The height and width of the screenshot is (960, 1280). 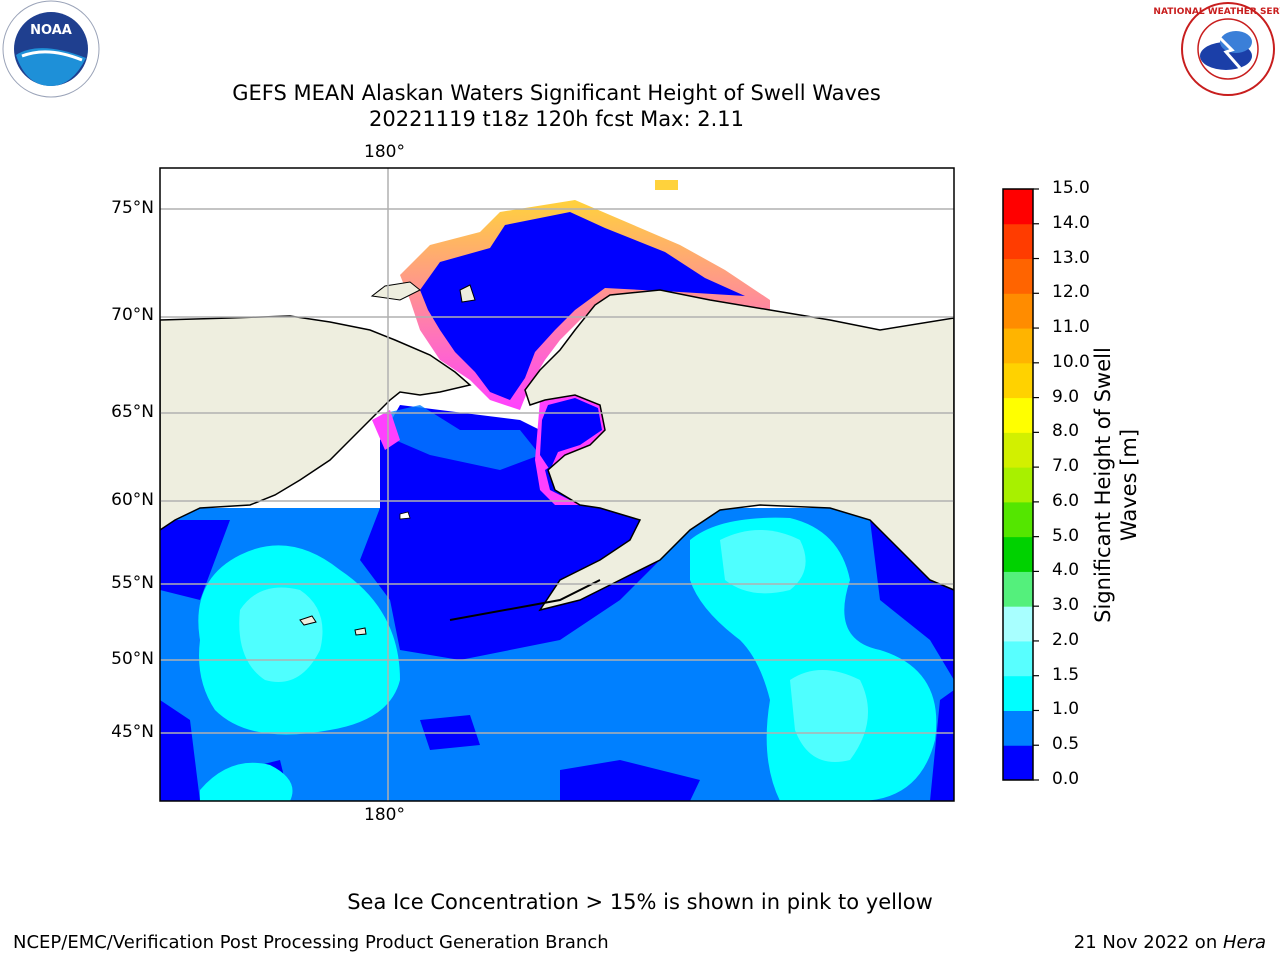 I want to click on colorbar-tick-label: 0.0, so click(x=1066, y=779).